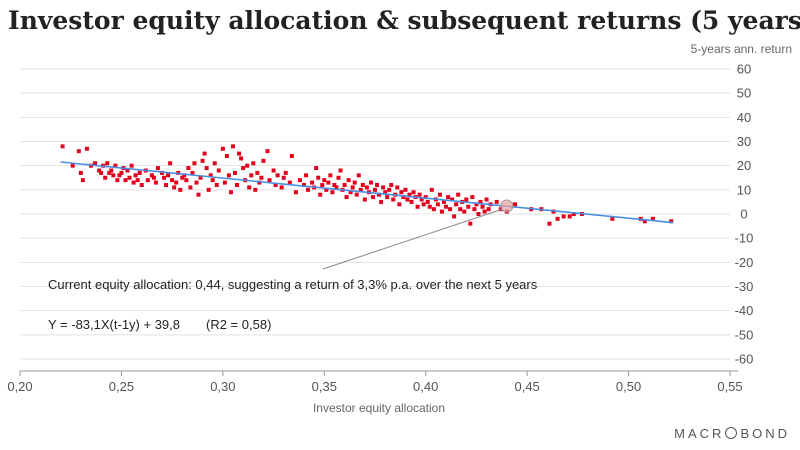  What do you see at coordinates (744, 359) in the screenshot?
I see `y-tick-label: -60` at bounding box center [744, 359].